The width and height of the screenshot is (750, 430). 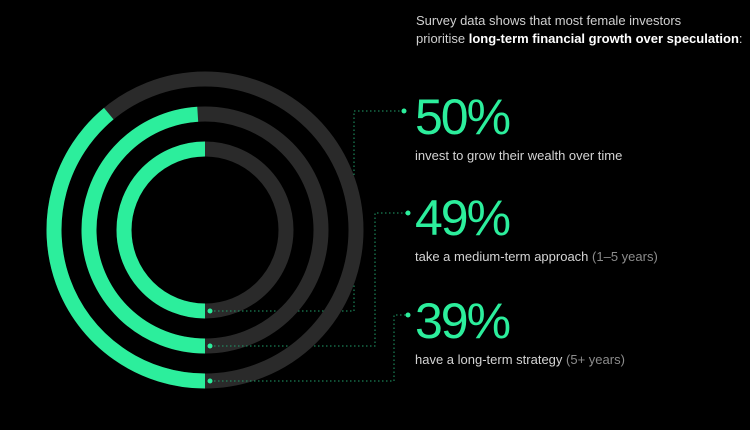 What do you see at coordinates (740, 38) in the screenshot?
I see `intro-suffix: :` at bounding box center [740, 38].